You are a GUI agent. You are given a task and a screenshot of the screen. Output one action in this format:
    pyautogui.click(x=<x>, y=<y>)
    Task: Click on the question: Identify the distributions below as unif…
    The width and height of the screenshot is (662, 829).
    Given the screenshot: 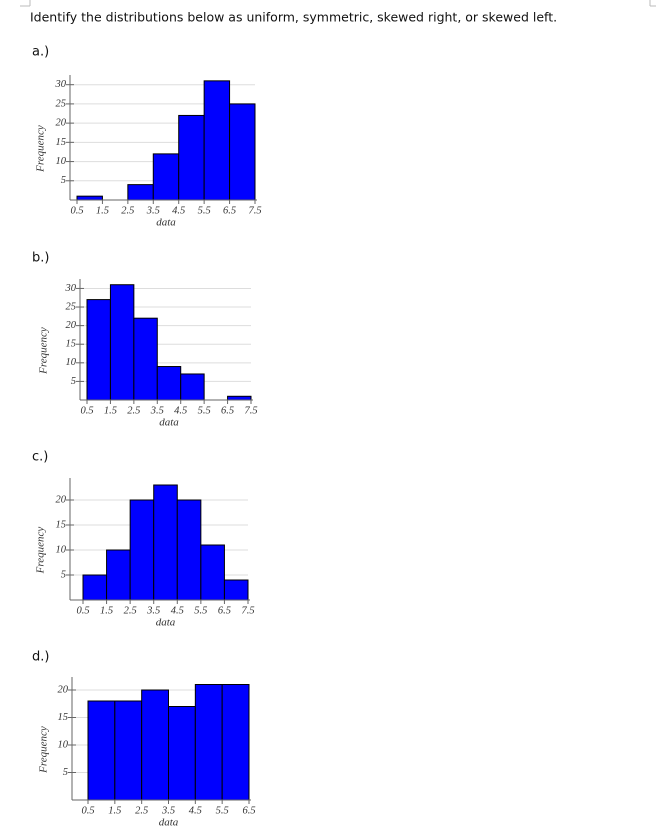 What is the action you would take?
    pyautogui.click(x=293, y=17)
    